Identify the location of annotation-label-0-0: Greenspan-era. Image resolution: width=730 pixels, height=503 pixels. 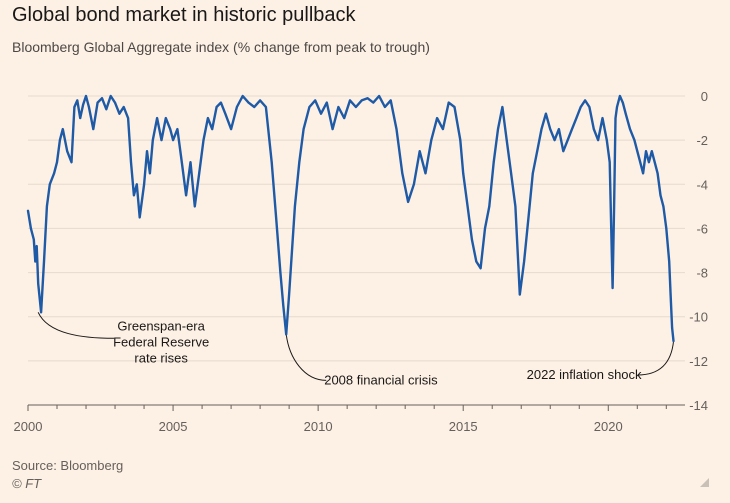
(161, 325).